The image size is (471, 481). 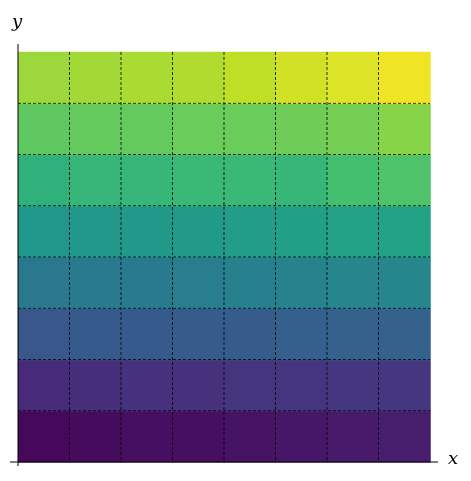 What do you see at coordinates (17, 21) in the screenshot?
I see `y-axis-label: y` at bounding box center [17, 21].